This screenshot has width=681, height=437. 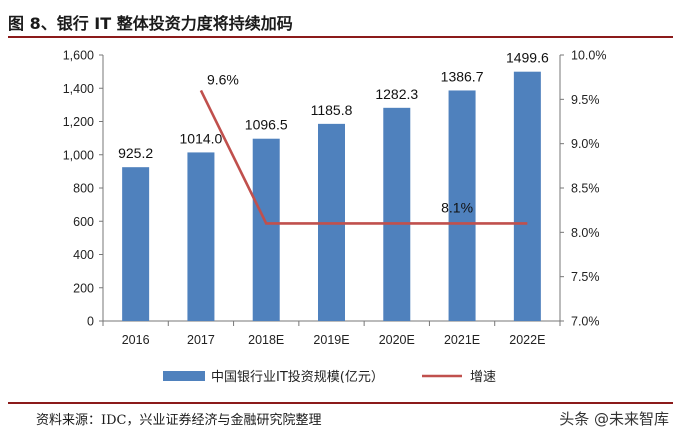 What do you see at coordinates (136, 340) in the screenshot?
I see `x-tick-label: 2016` at bounding box center [136, 340].